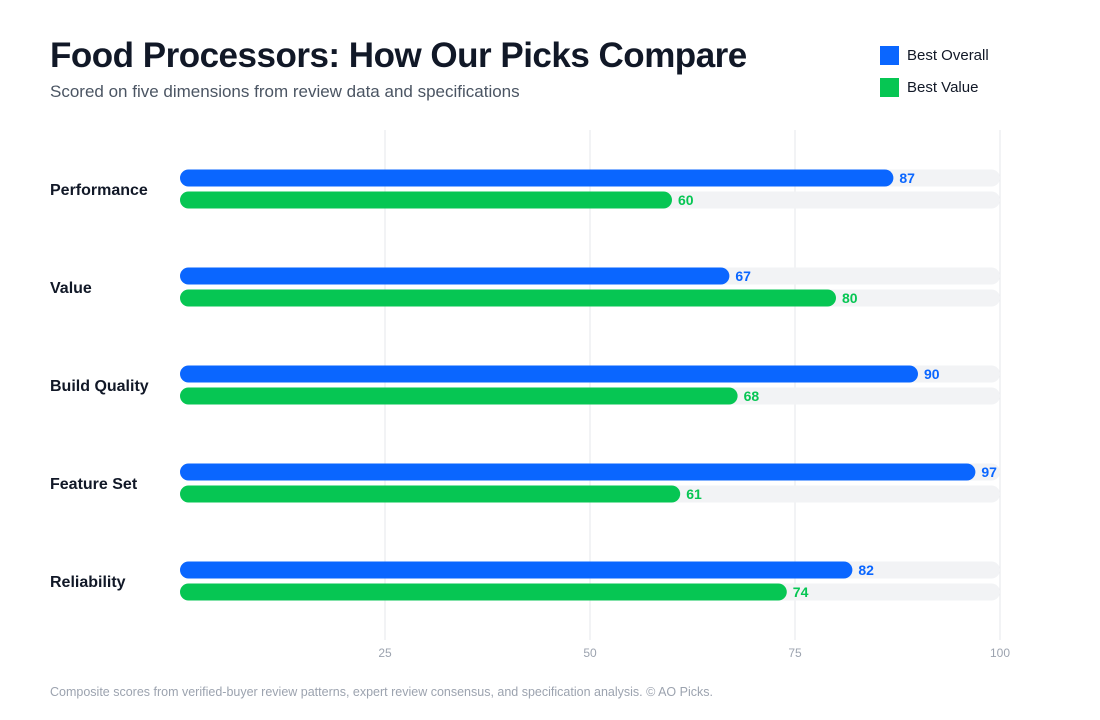 The image size is (1100, 720). Describe the element at coordinates (889, 55) in the screenshot. I see `legend-swatch-best-overall` at that location.